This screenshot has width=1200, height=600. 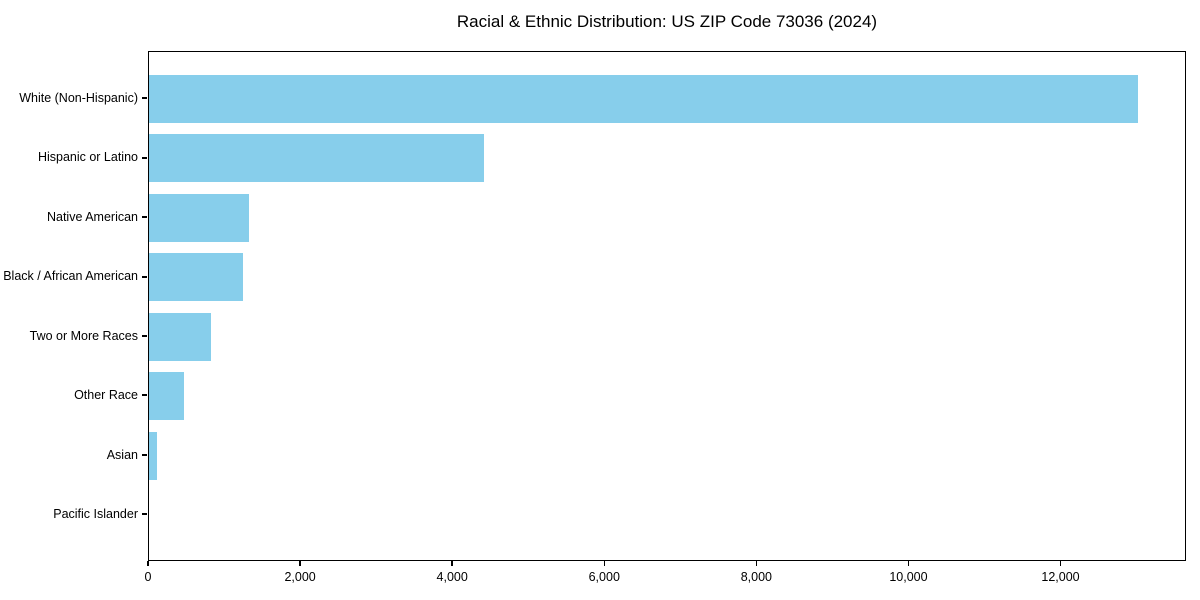 I want to click on y-tick-label-pacific-islander: Pacific Islander, so click(x=95, y=514).